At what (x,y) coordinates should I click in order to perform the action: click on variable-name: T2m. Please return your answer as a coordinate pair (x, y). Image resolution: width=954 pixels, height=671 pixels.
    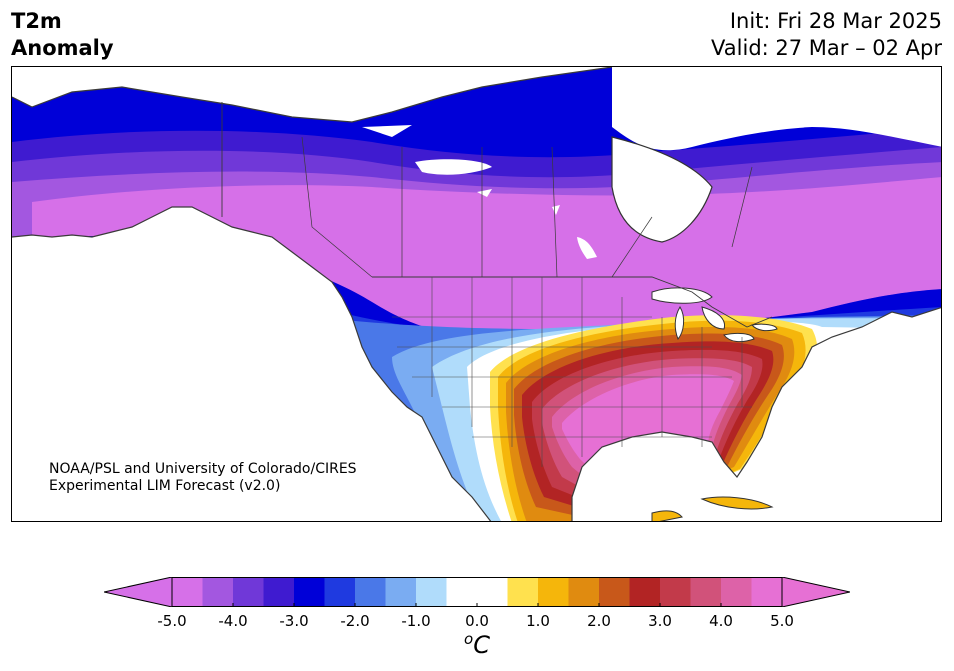
    Looking at the image, I should click on (36, 21).